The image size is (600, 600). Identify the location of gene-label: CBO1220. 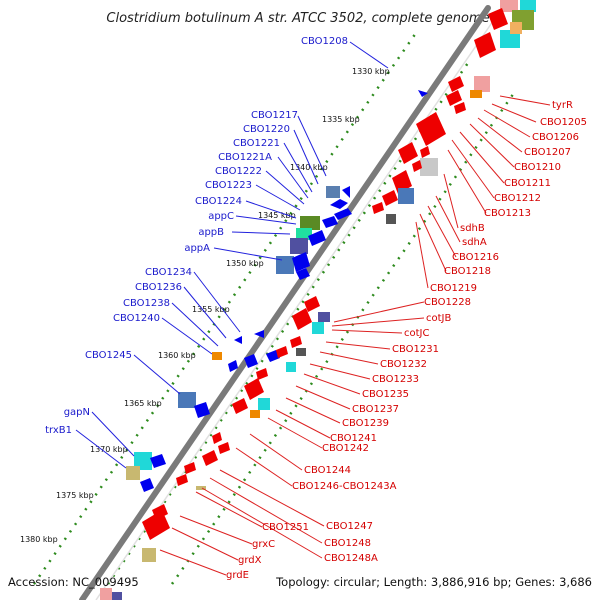
(266, 129).